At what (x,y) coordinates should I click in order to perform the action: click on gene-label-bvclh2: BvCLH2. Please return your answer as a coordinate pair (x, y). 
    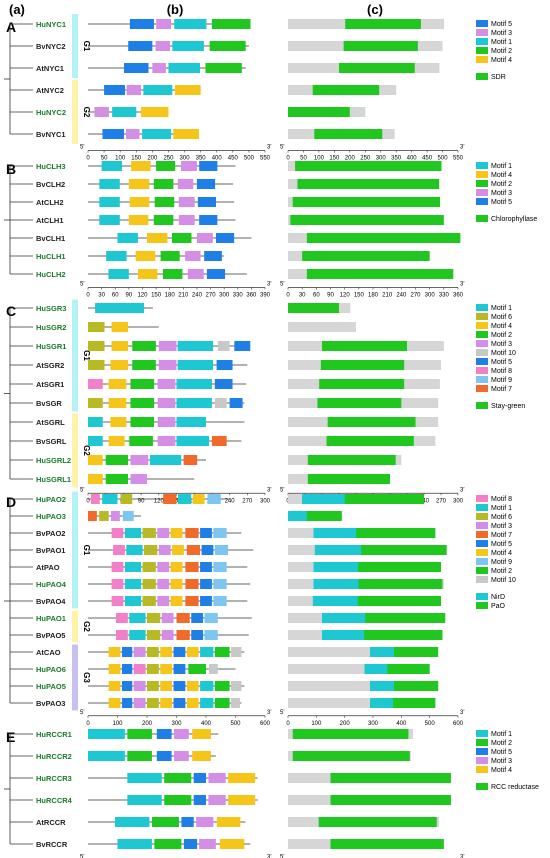
    Looking at the image, I should click on (50, 184).